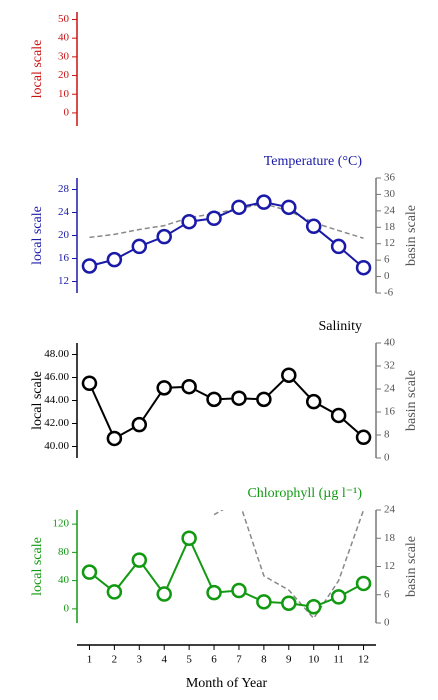 Image resolution: width=438 pixels, height=700 pixels. Describe the element at coordinates (56, 354) in the screenshot. I see `y-tick-label: 48.00` at that location.